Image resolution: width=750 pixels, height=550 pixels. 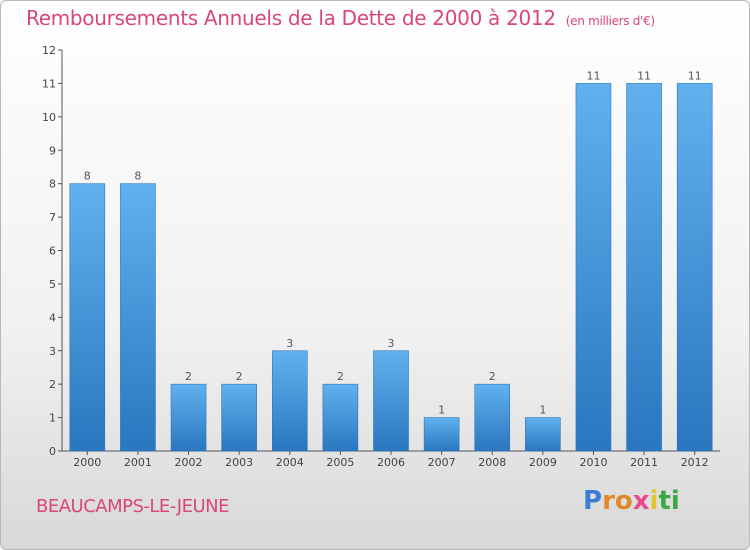 What do you see at coordinates (442, 462) in the screenshot?
I see `x-tick-label: 2007` at bounding box center [442, 462].